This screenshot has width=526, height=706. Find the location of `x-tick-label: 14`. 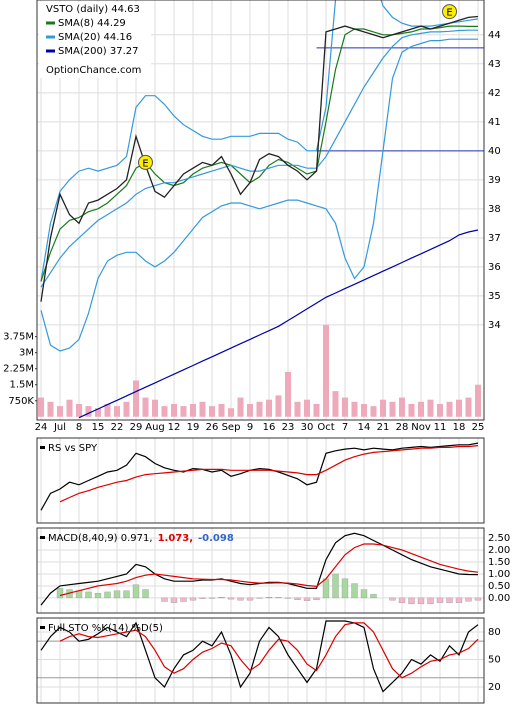

x-tick-label: 14 is located at coordinates (364, 427).